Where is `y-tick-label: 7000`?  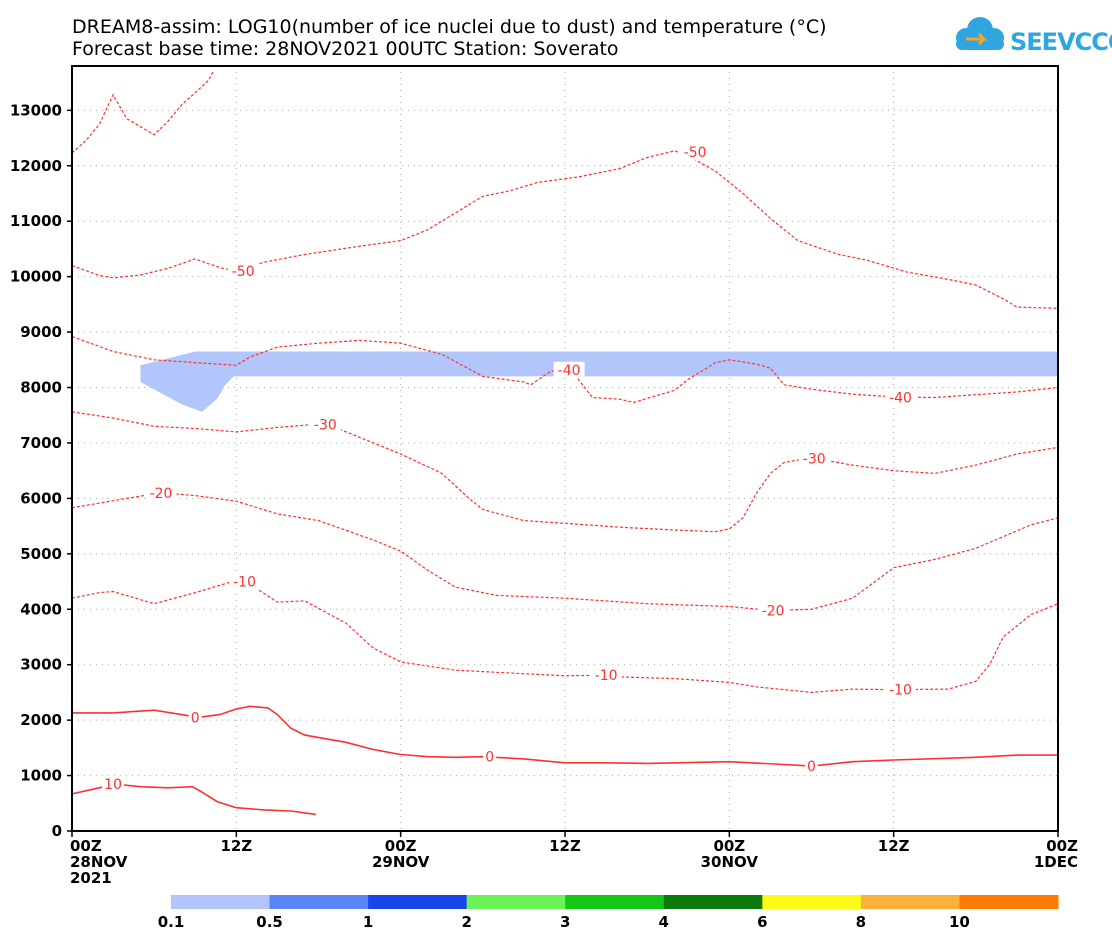
y-tick-label: 7000 is located at coordinates (41, 443).